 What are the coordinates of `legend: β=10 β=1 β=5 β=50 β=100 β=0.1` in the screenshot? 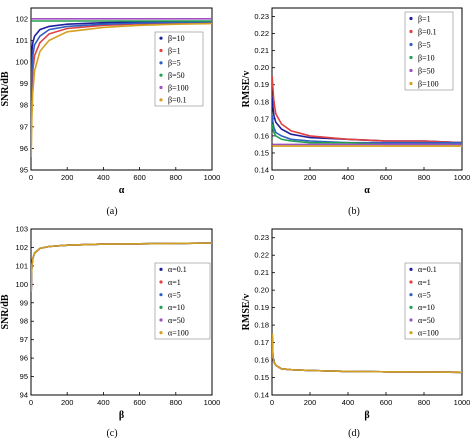 It's located at (179, 69).